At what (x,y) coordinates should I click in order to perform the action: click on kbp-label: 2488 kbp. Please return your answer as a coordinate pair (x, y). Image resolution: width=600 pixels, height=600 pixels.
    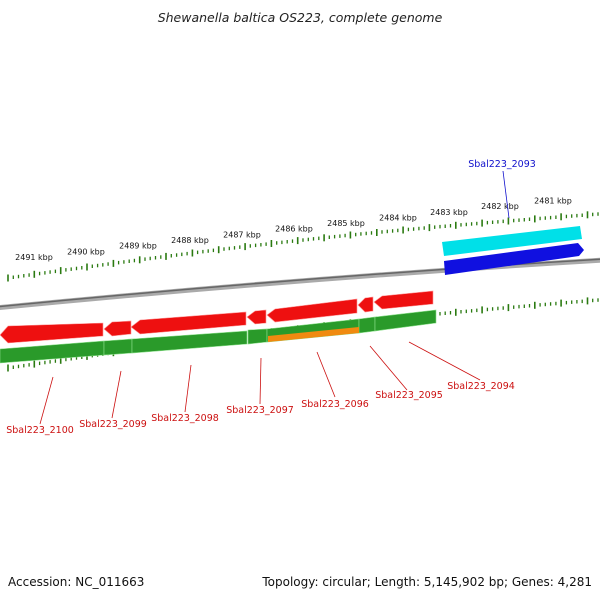
    Looking at the image, I should click on (190, 240).